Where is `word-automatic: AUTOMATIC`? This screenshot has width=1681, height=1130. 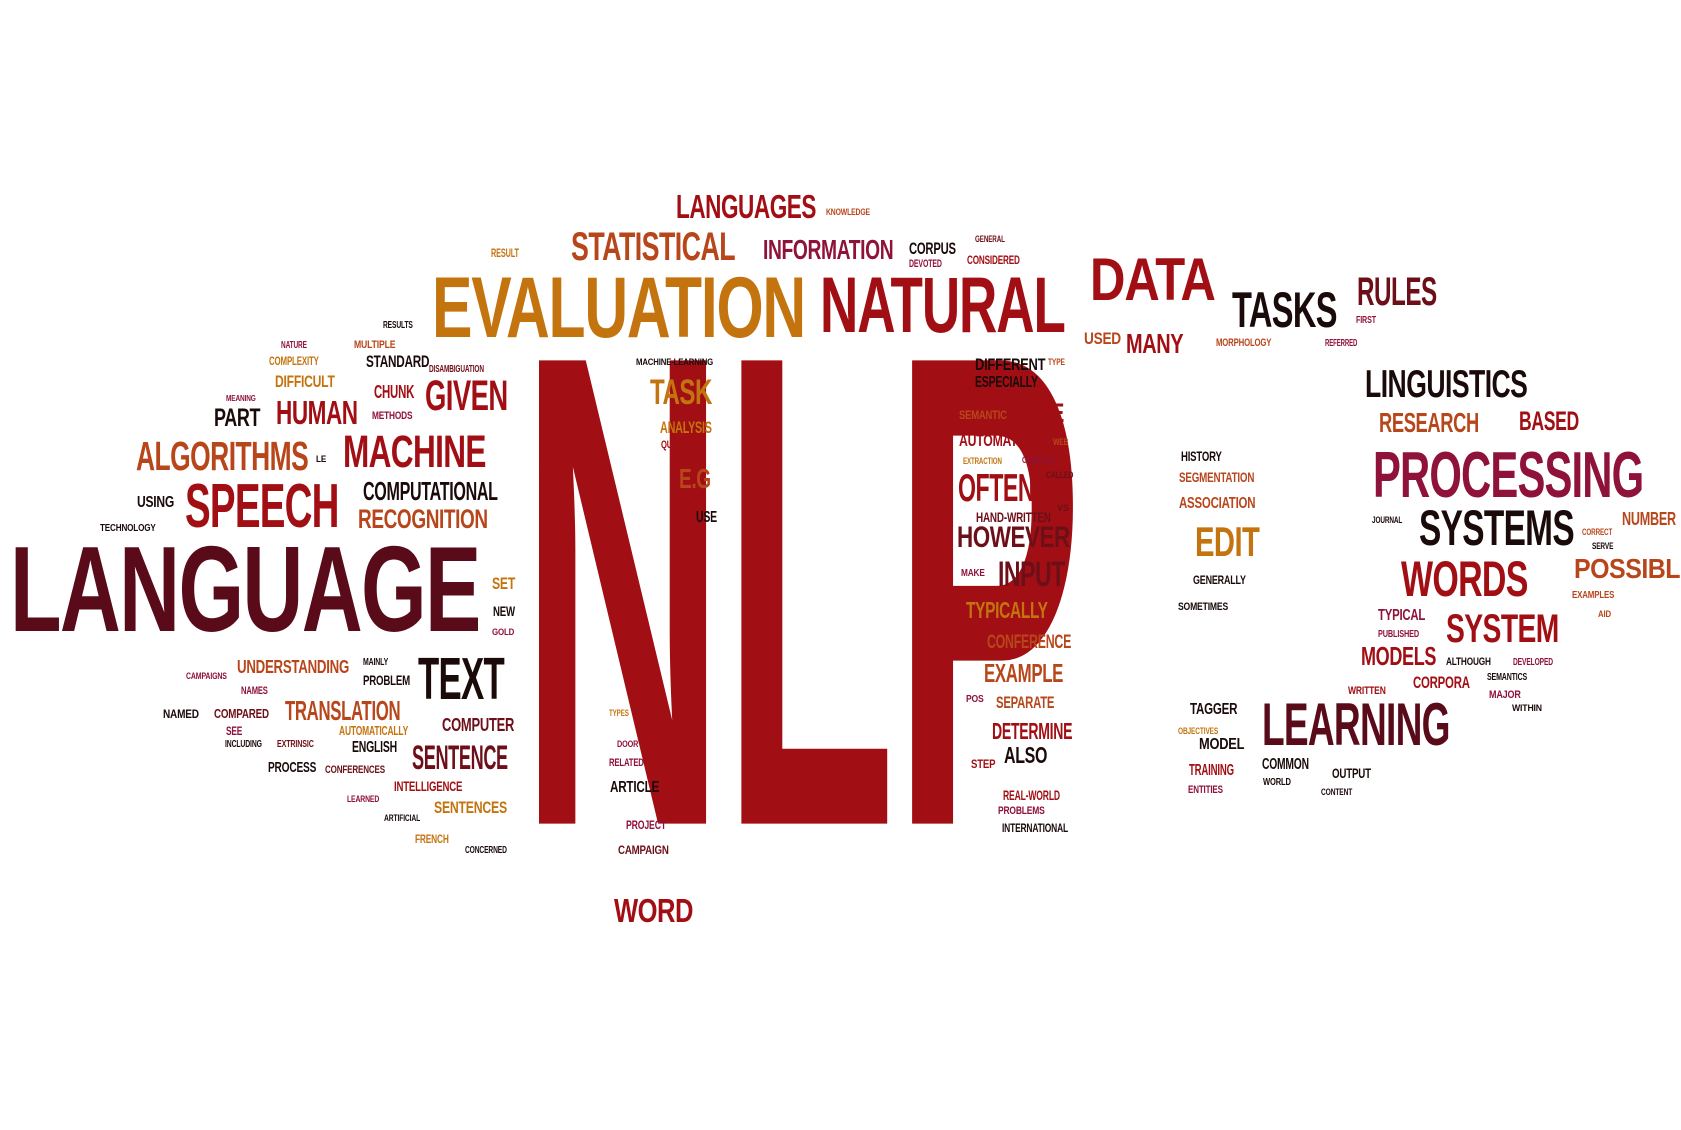
word-automatic: AUTOMATIC is located at coordinates (994, 440).